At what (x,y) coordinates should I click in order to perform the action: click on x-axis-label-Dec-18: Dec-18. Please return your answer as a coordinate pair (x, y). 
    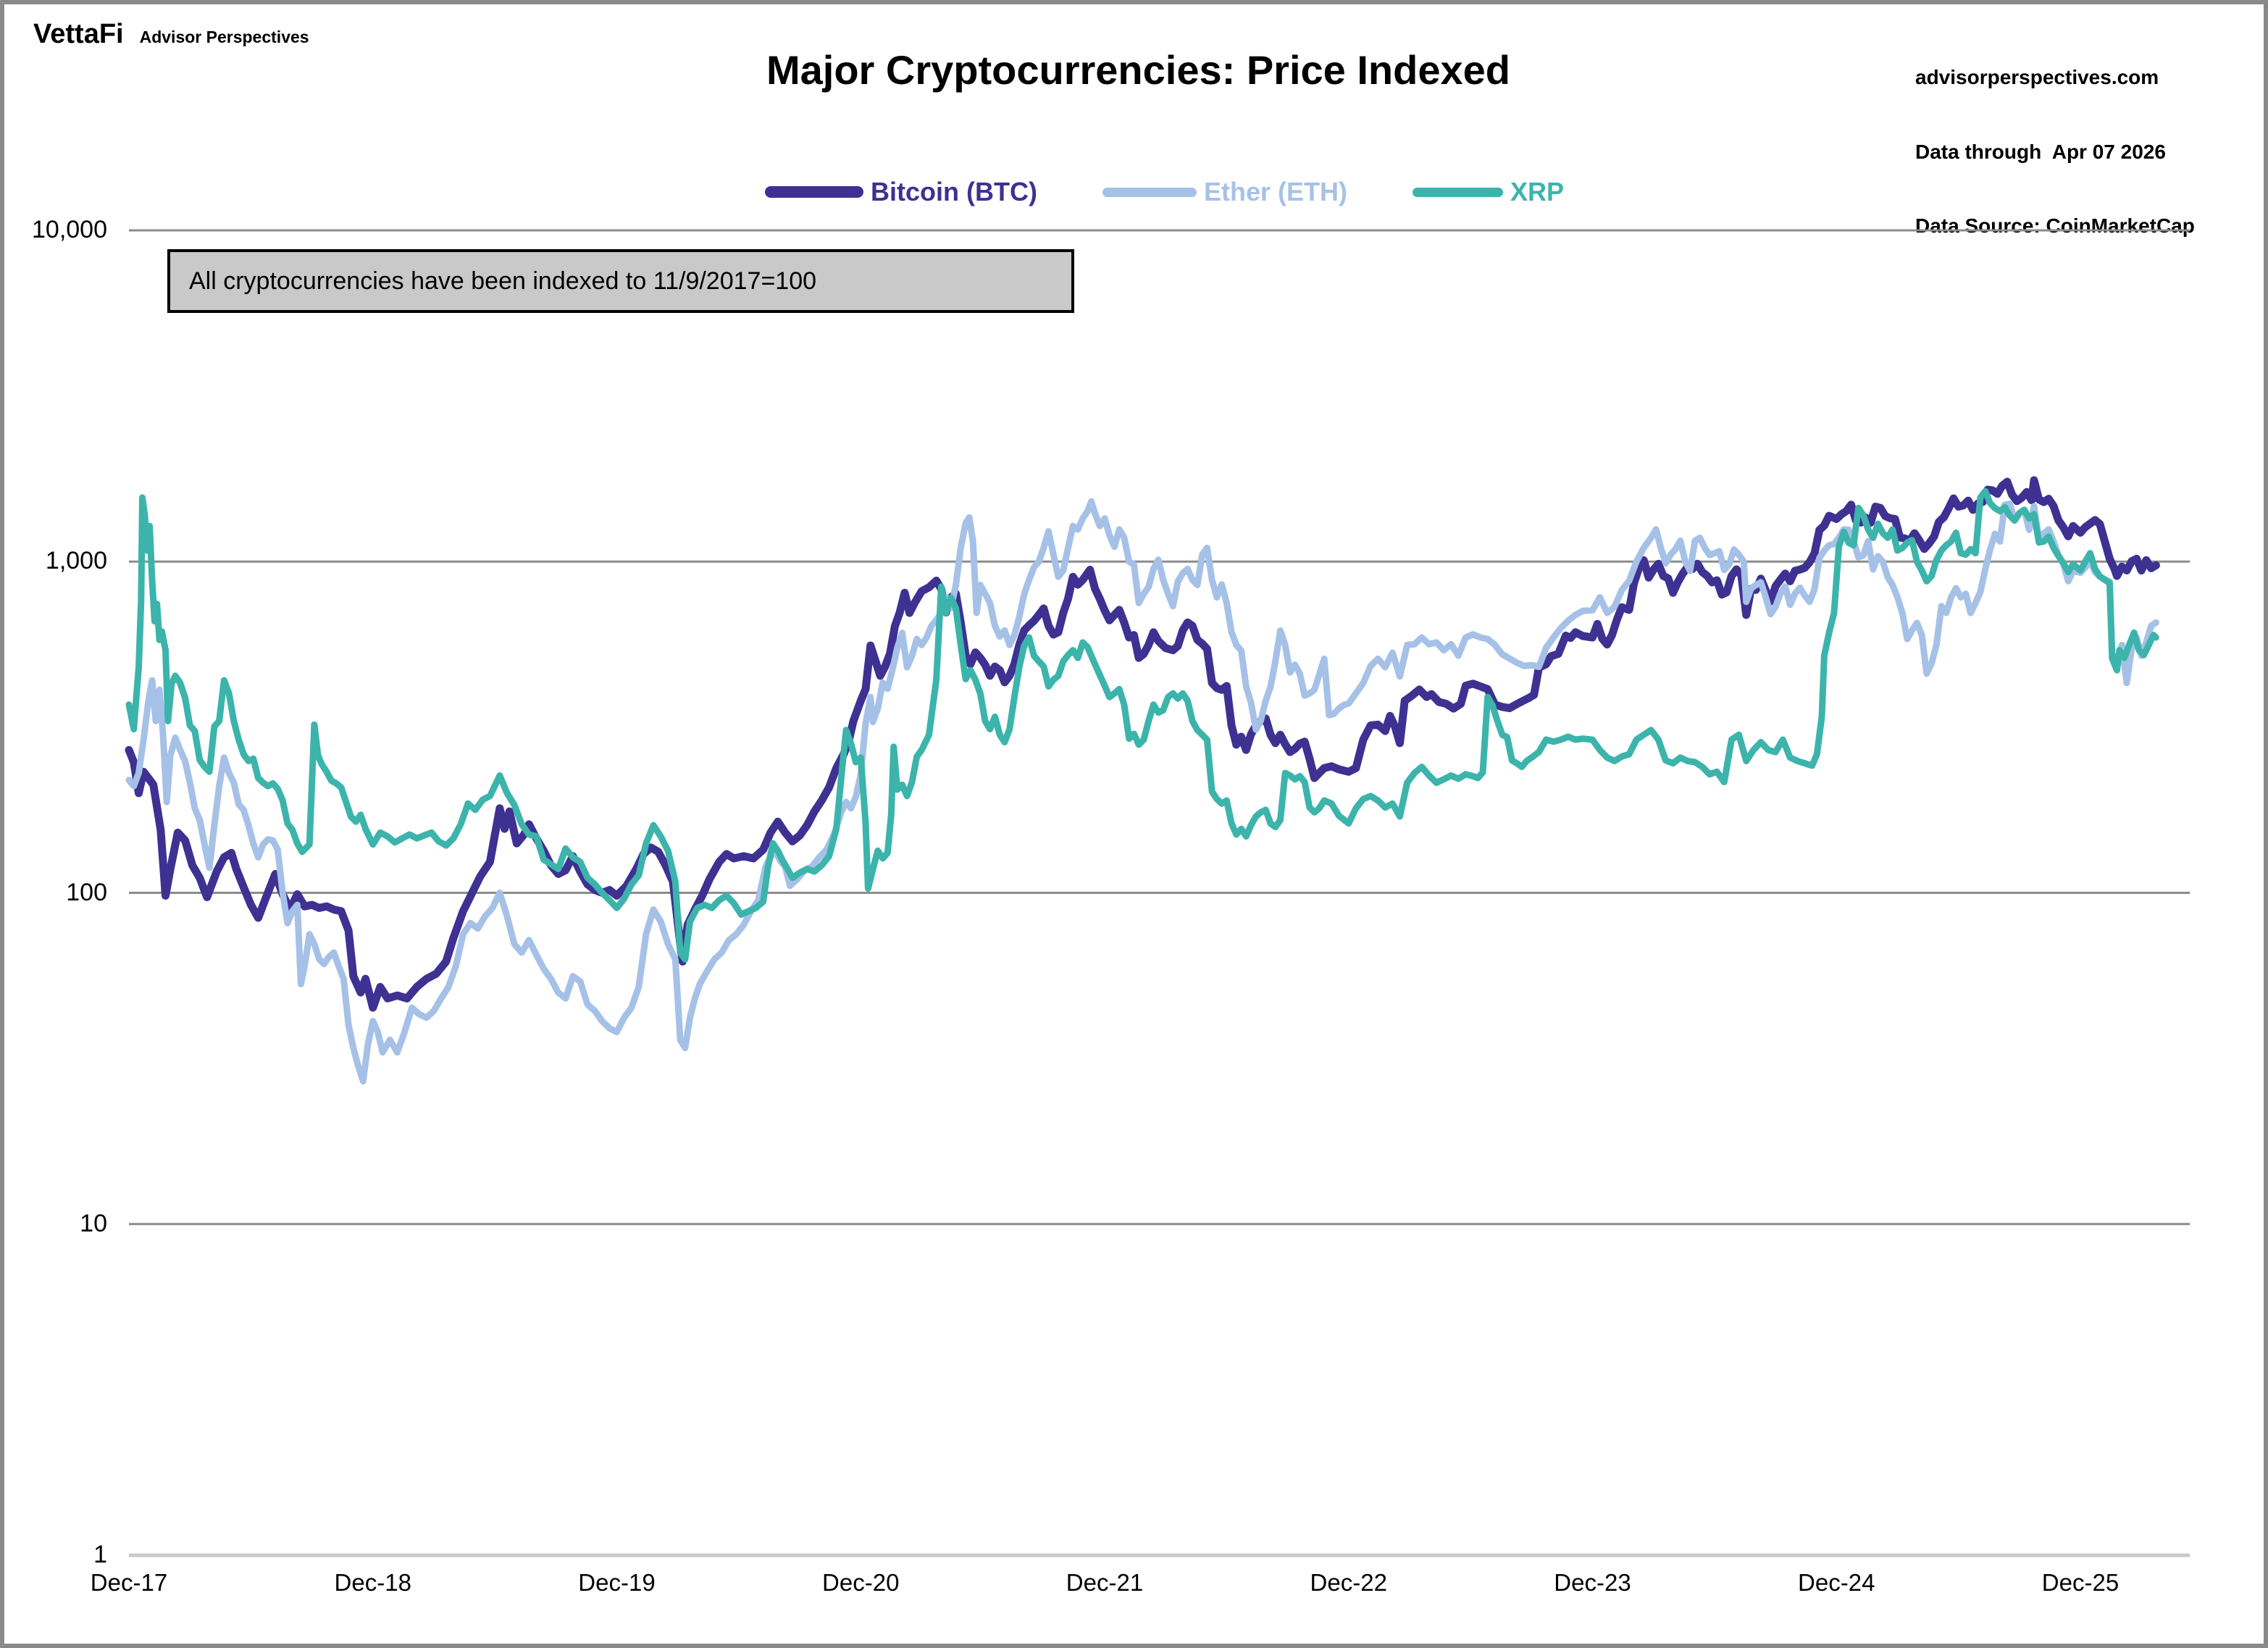
    Looking at the image, I should click on (372, 1582).